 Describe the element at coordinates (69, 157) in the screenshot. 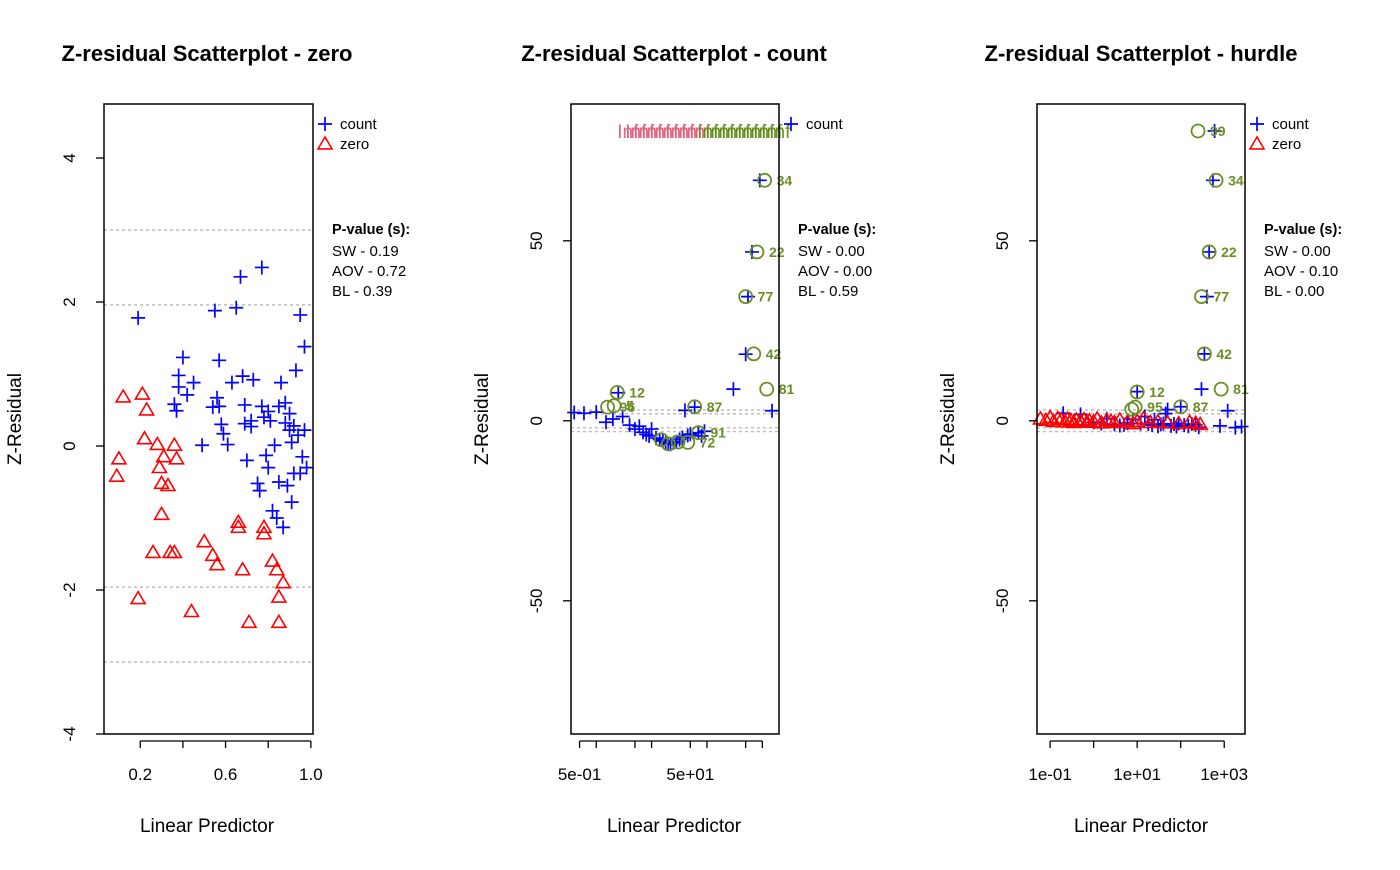

I see `y-tick-label: 4` at that location.